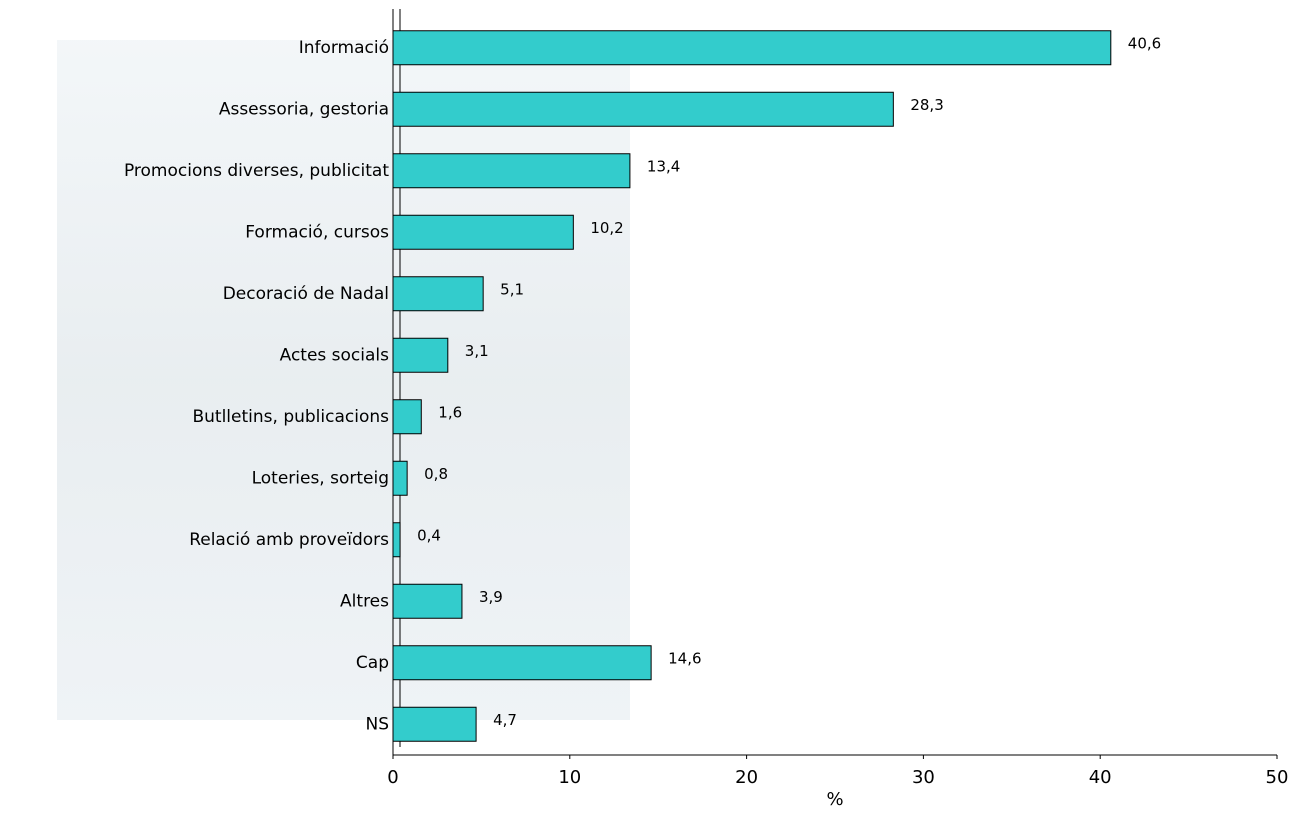 The height and width of the screenshot is (840, 1296). Describe the element at coordinates (256, 171) in the screenshot. I see `category-label: Promocions diverses, publicitat` at that location.